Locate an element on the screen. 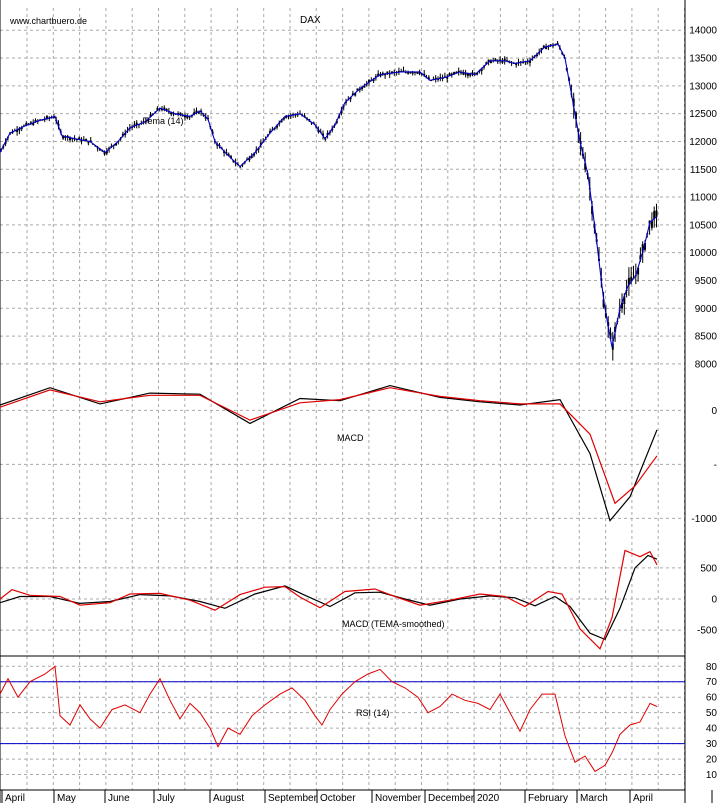  macd-signal-line is located at coordinates (329, 446).